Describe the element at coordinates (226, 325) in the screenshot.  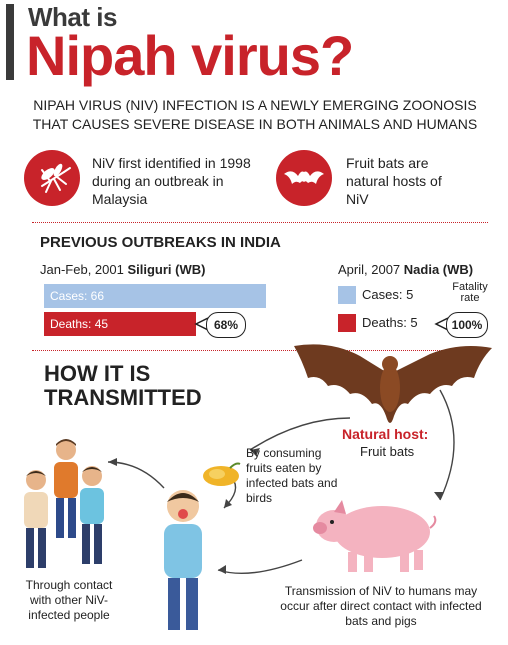
I see `fatality-badge-left: 68%` at that location.